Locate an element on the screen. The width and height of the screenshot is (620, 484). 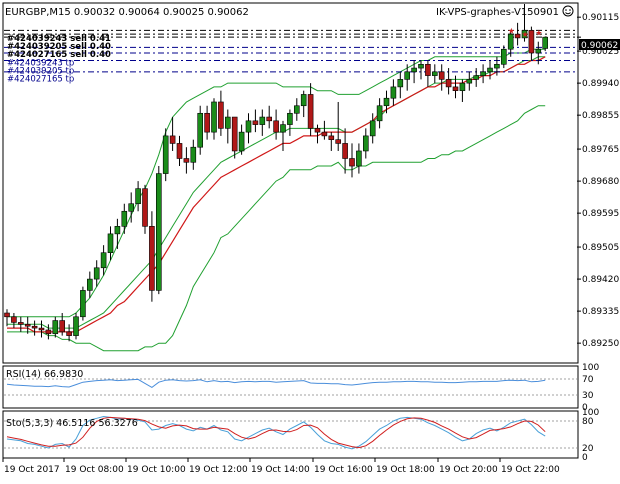
rsi-pane: 100 70 30 0 RSI(14) 66.9830 is located at coordinates (300, 388).